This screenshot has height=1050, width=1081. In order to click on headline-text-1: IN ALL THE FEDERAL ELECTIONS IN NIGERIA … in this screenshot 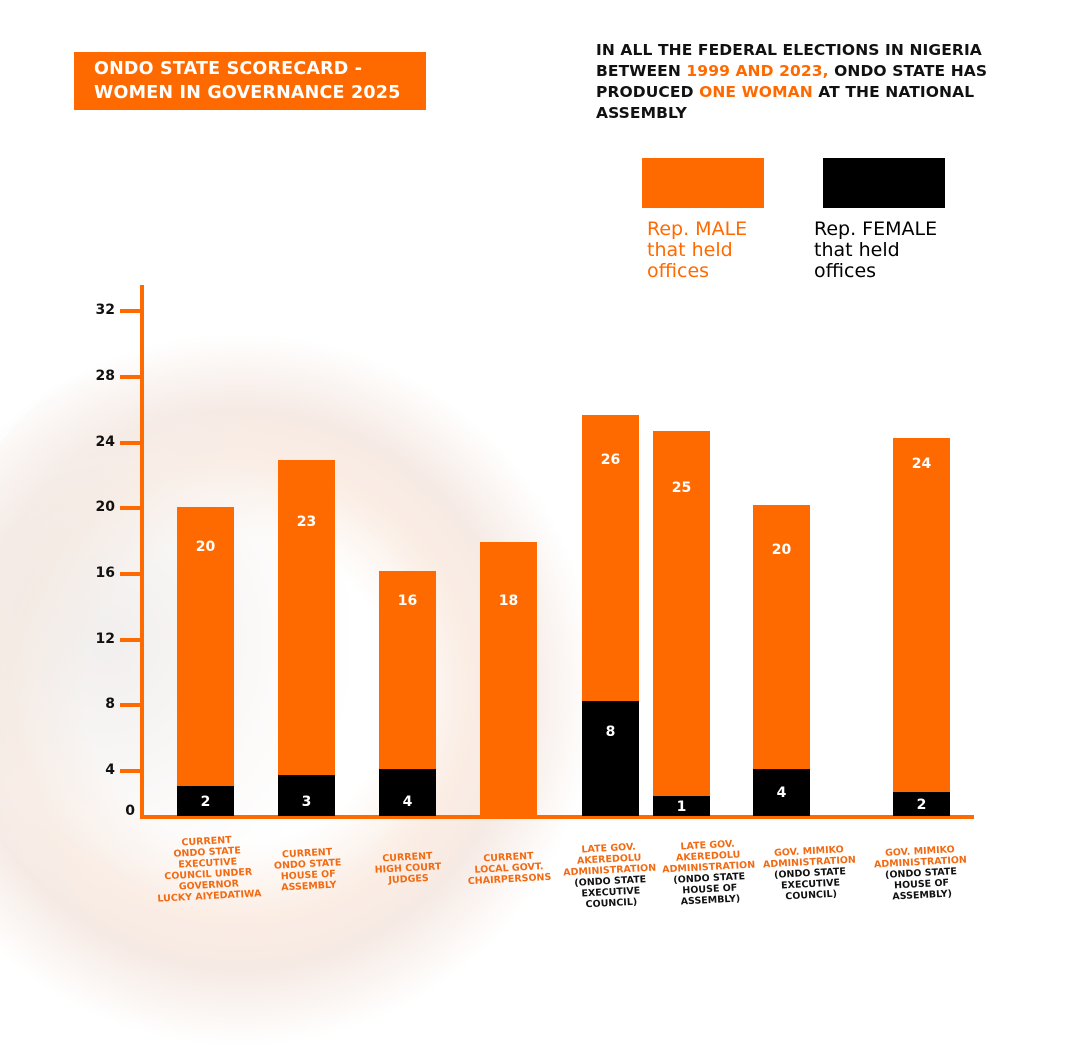, I will do `click(789, 60)`.